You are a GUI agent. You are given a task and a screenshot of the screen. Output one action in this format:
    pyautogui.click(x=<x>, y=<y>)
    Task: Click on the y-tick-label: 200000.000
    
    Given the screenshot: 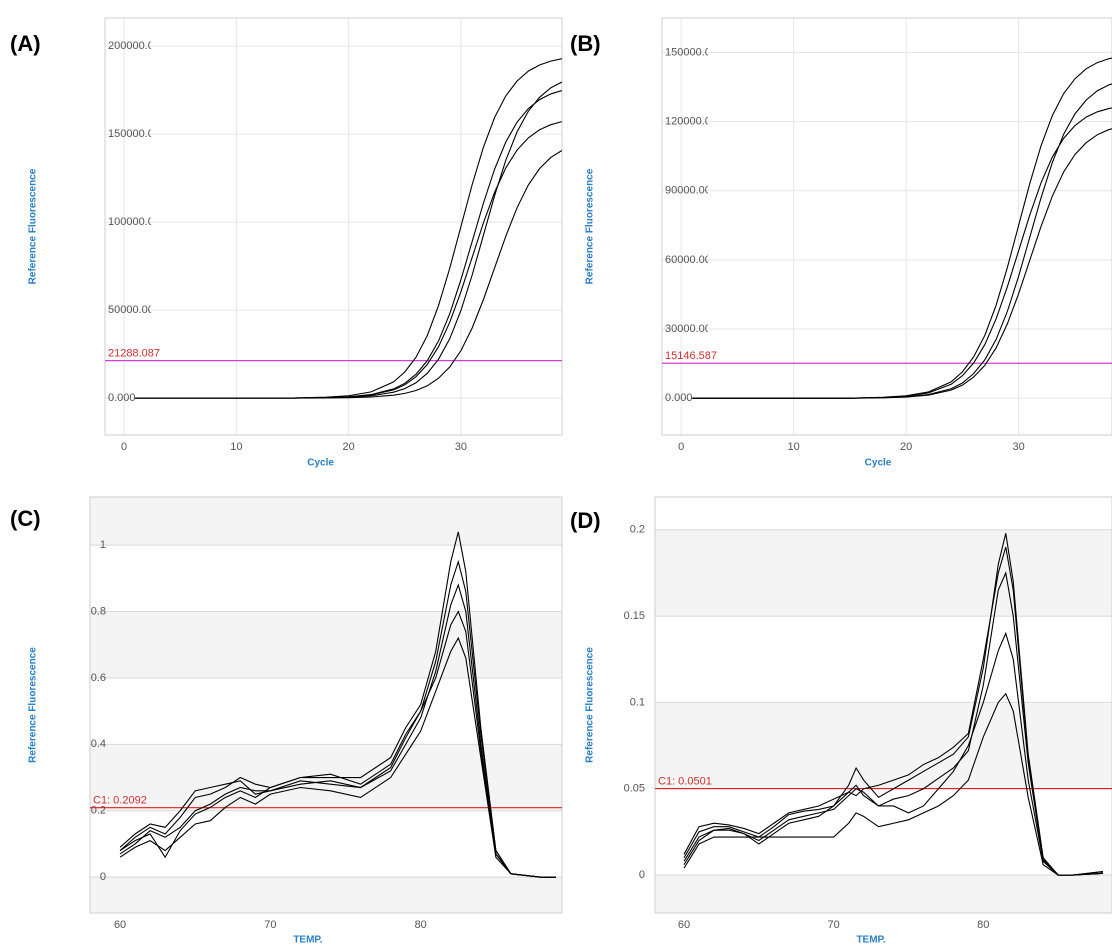 What is the action you would take?
    pyautogui.click(x=137, y=46)
    